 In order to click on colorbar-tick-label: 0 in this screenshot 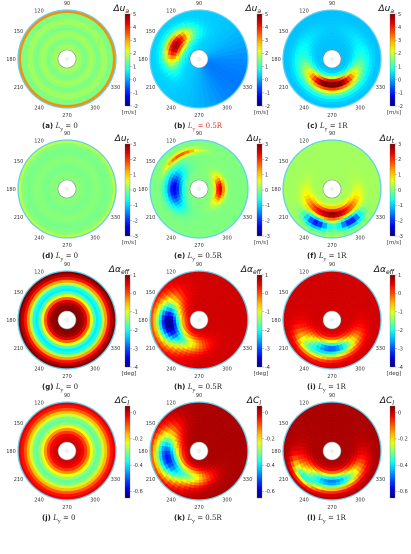, I will do `click(399, 191)`.